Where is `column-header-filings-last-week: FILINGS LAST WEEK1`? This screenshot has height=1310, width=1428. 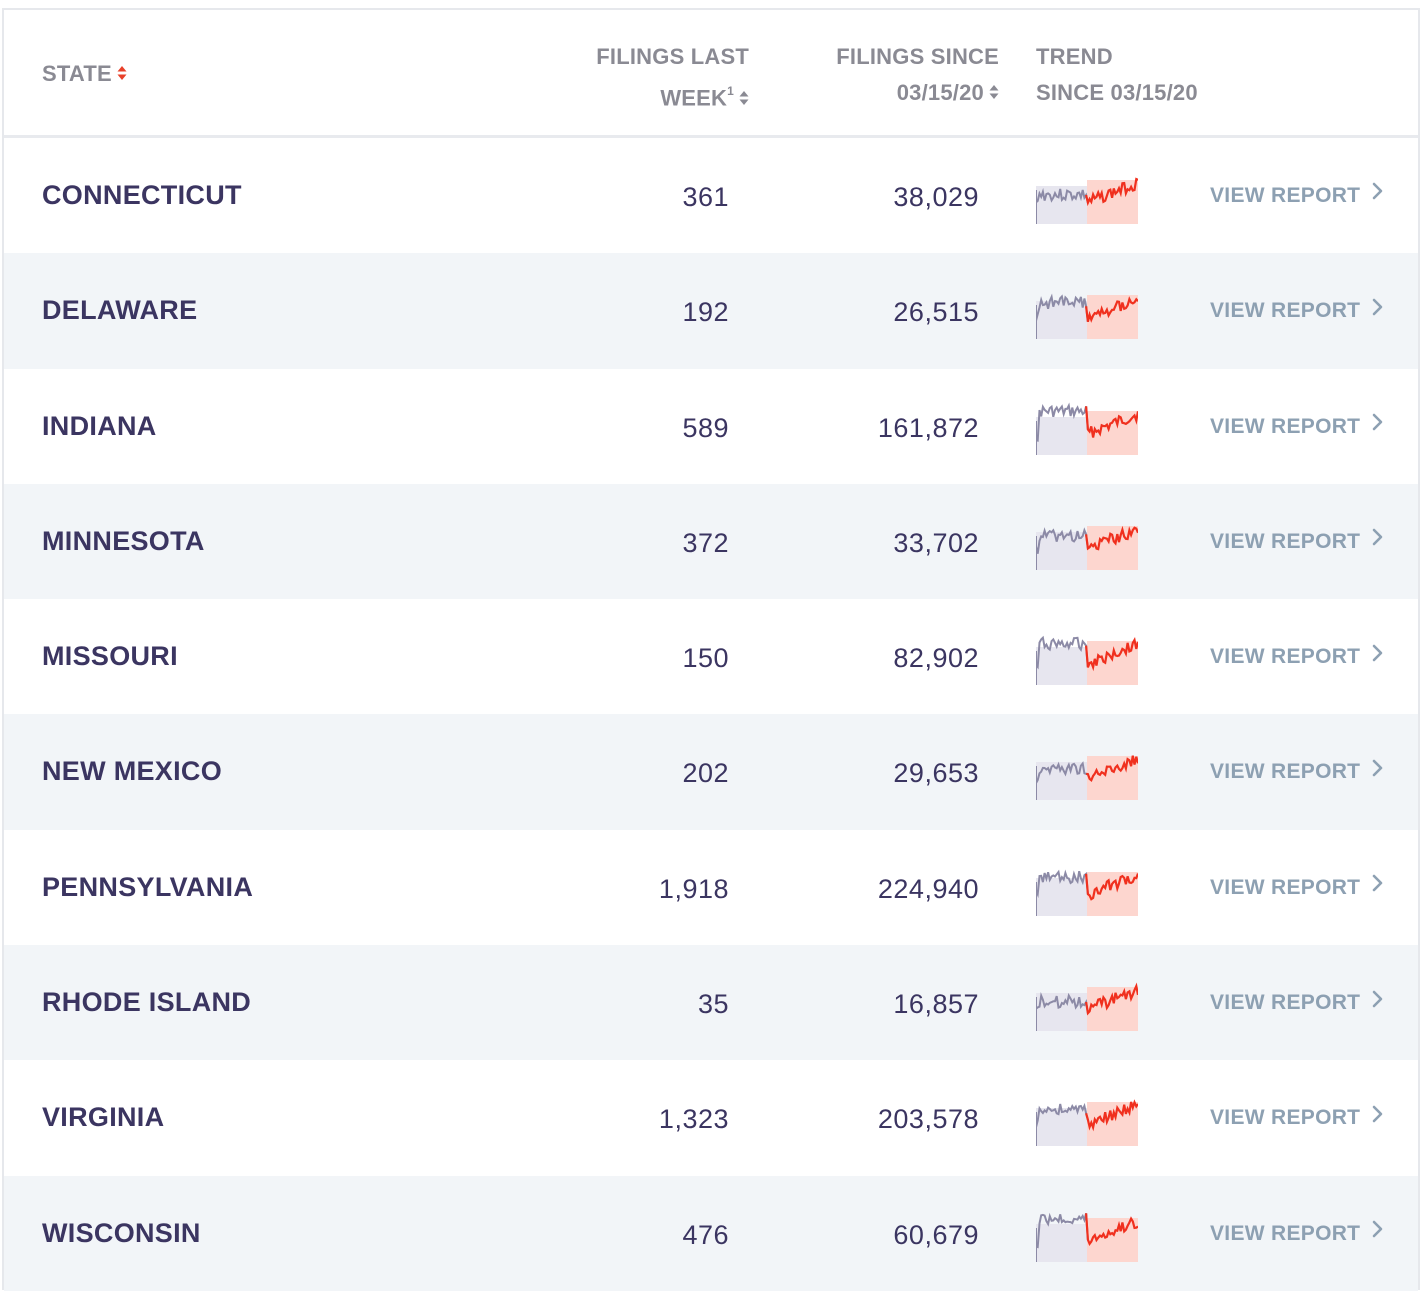
column-header-filings-last-week: FILINGS LAST WEEK1 is located at coordinates (672, 77).